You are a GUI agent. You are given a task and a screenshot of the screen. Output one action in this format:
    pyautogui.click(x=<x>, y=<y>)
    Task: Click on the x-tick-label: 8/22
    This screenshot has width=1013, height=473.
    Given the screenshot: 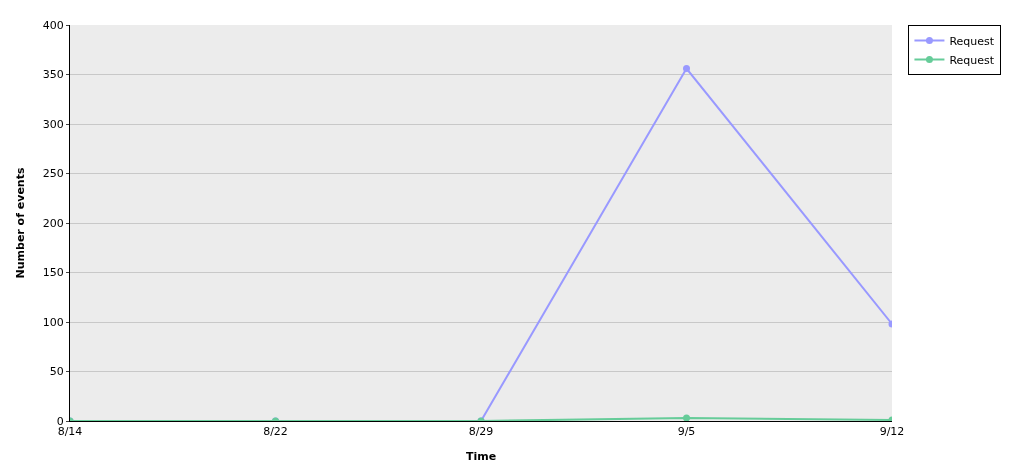 What is the action you would take?
    pyautogui.click(x=275, y=432)
    